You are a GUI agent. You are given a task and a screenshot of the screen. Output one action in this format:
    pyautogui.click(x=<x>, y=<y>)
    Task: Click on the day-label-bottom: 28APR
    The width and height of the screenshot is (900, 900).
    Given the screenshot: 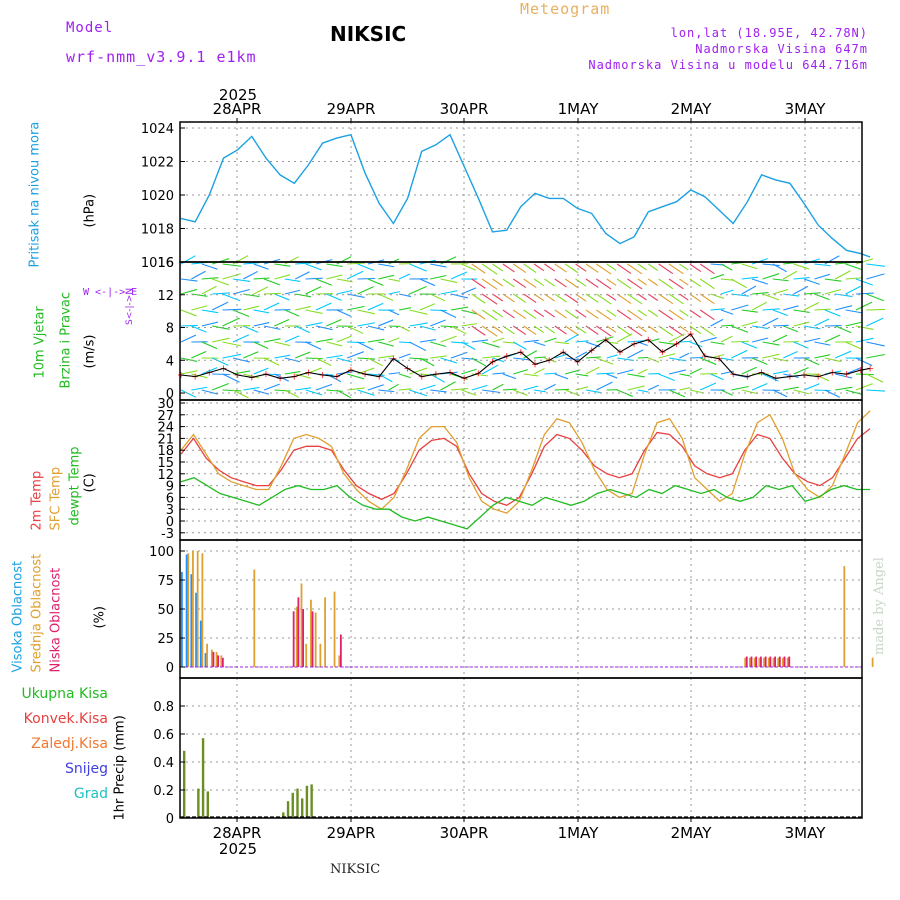 What is the action you would take?
    pyautogui.click(x=237, y=833)
    